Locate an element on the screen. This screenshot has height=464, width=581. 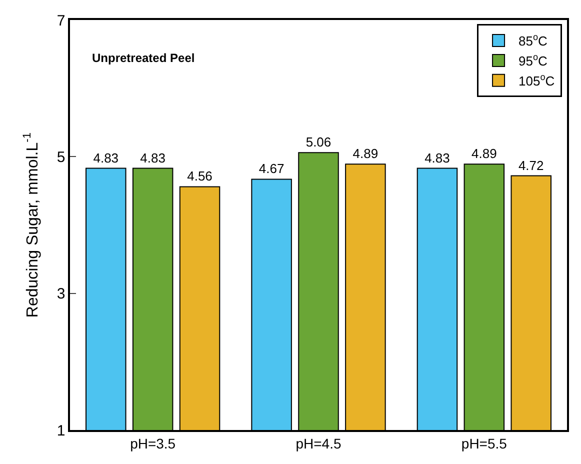
x-tick-label: pH=5.5 is located at coordinates (484, 444).